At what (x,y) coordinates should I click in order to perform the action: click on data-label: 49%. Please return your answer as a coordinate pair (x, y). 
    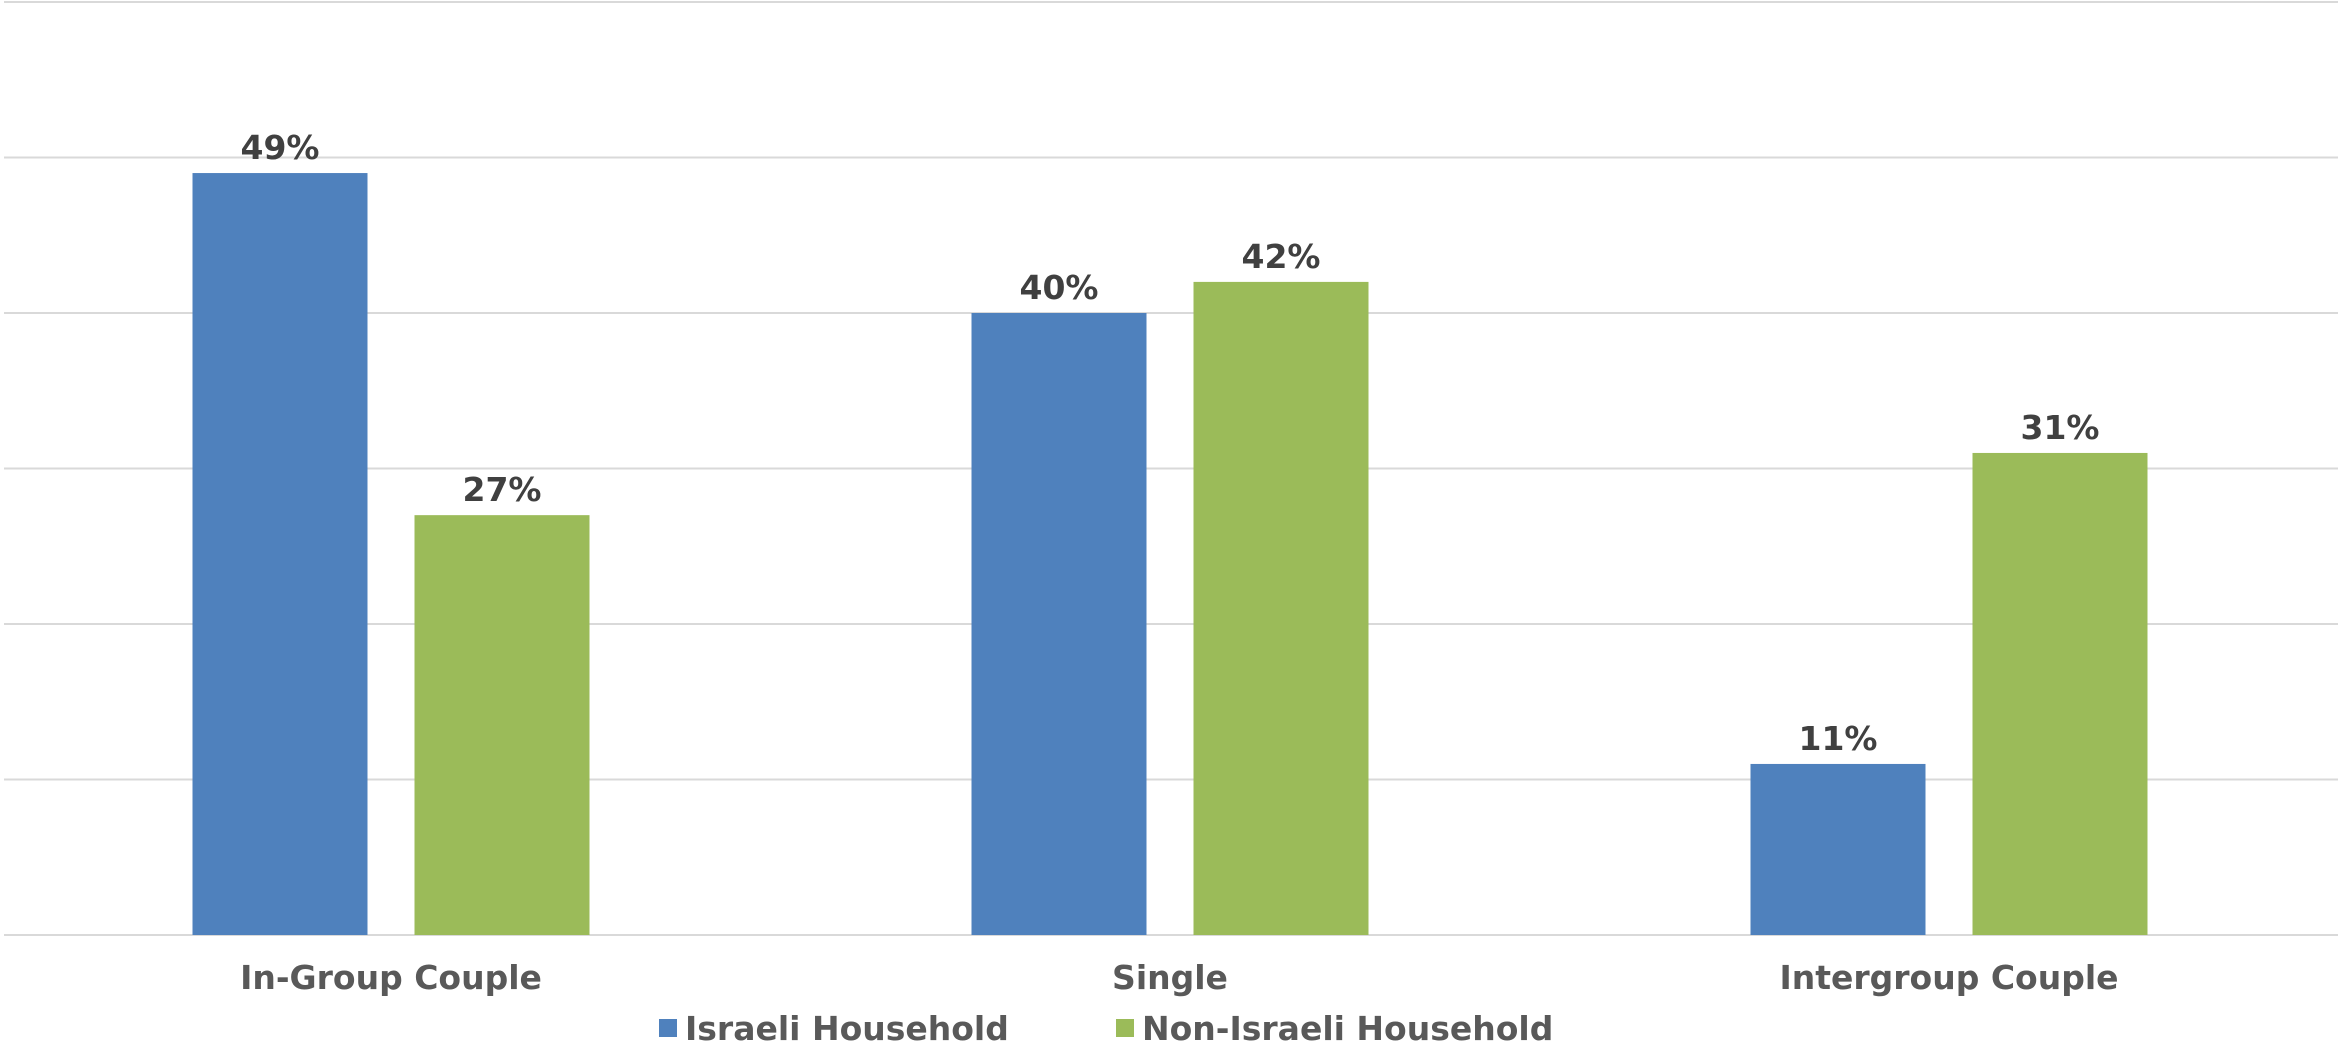
    Looking at the image, I should click on (280, 147).